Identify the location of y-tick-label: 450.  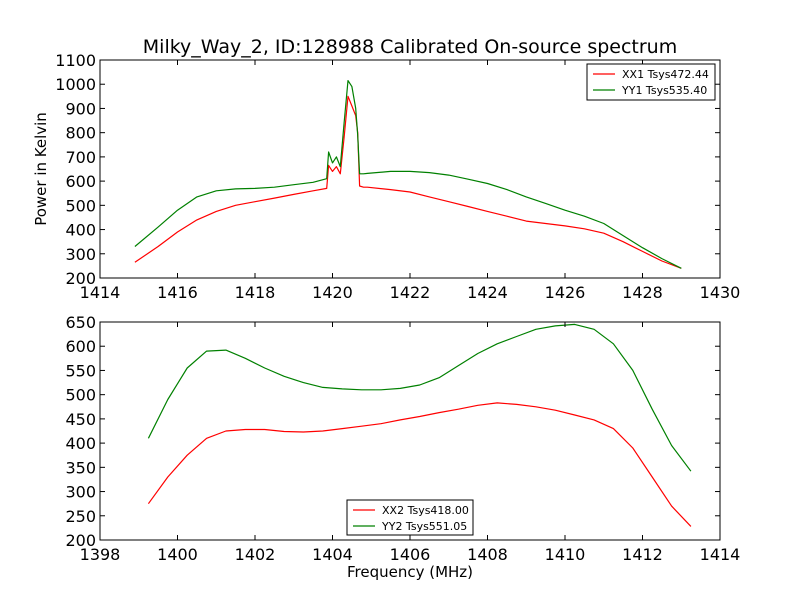
(80, 419).